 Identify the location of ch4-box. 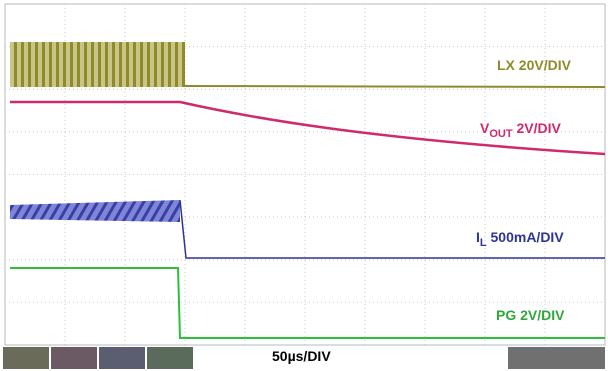
(170, 358).